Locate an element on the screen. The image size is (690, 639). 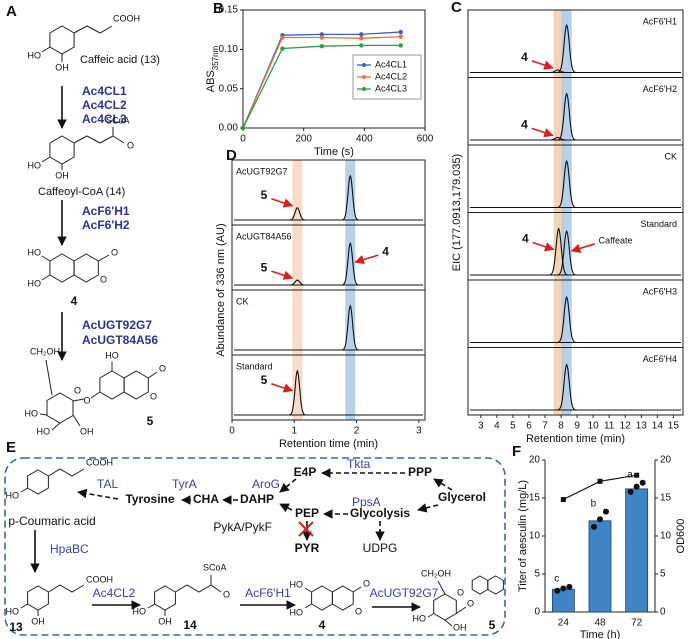
y2-tick-label: 0 is located at coordinates (663, 612).